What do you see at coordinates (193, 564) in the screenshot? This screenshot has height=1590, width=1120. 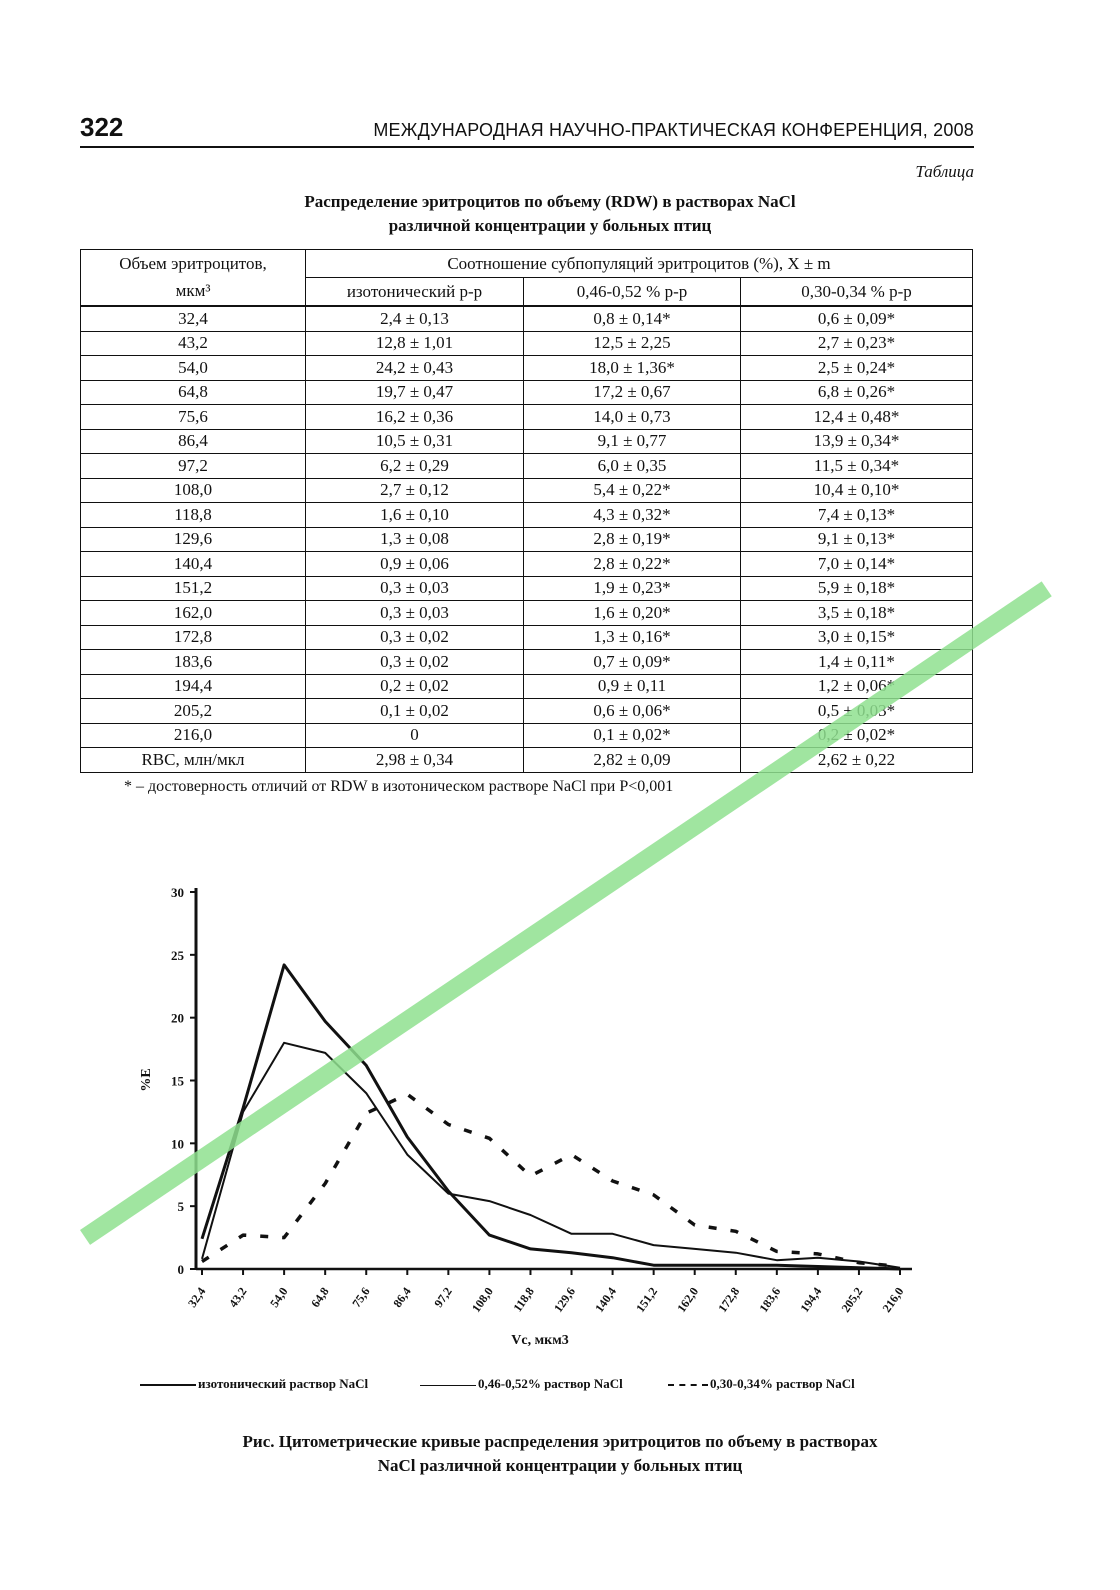 I see `cell-volume: 140,4` at bounding box center [193, 564].